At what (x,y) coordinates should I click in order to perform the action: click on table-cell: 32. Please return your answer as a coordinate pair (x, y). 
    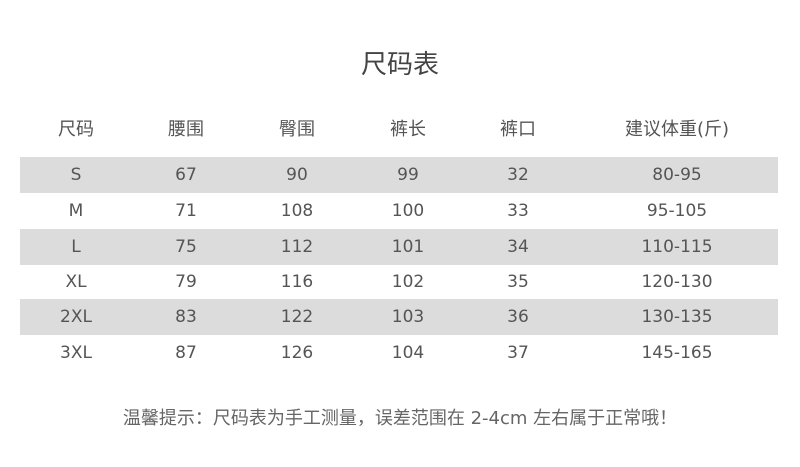
    Looking at the image, I should click on (518, 175).